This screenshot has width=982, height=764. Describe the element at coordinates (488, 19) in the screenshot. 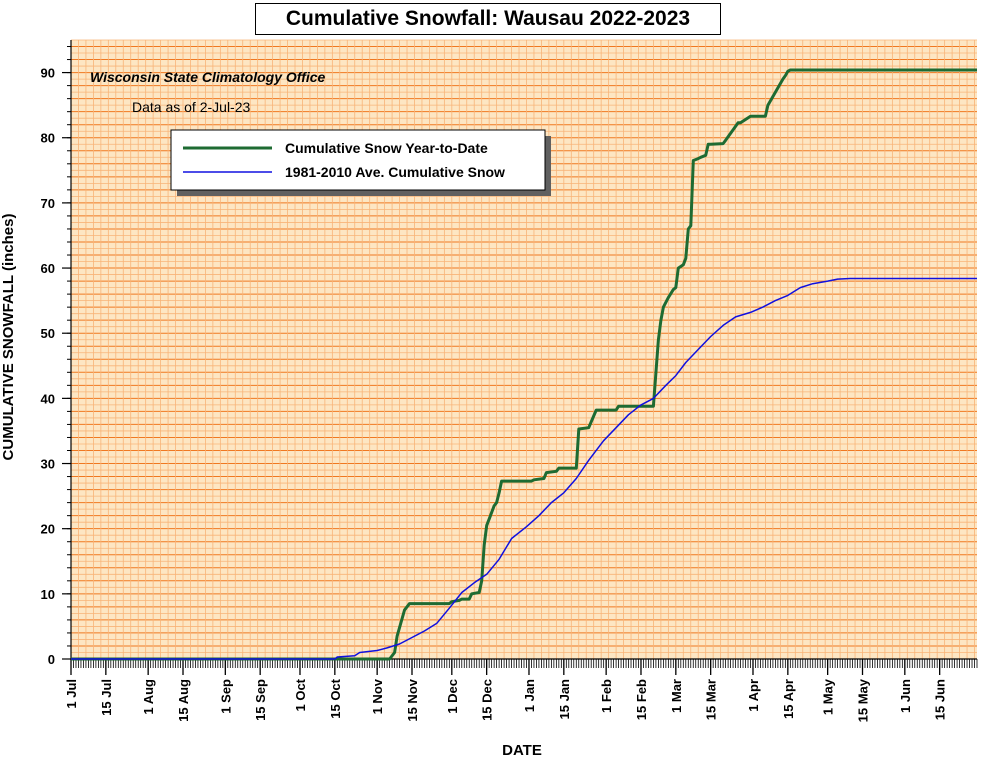

I see `chart-title: Cumulative Snowfall: Wausau 2022-2023` at that location.